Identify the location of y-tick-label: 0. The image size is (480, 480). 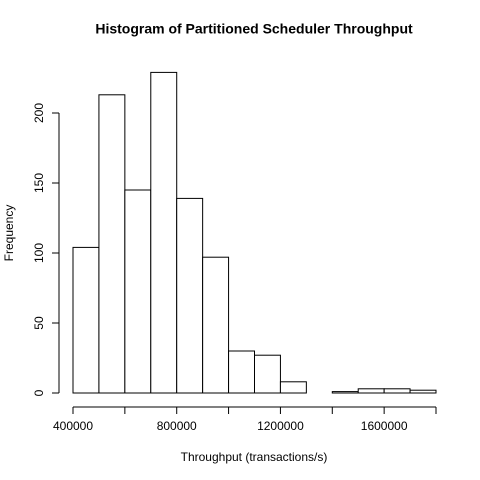
(39, 392).